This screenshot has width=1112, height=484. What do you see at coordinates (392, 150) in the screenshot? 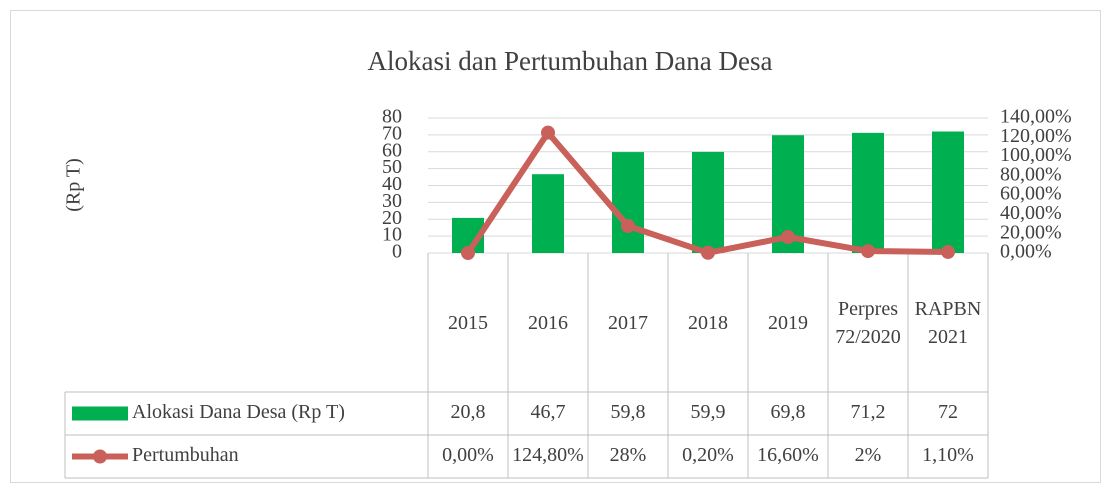
I see `y-tick-label: 60` at bounding box center [392, 150].